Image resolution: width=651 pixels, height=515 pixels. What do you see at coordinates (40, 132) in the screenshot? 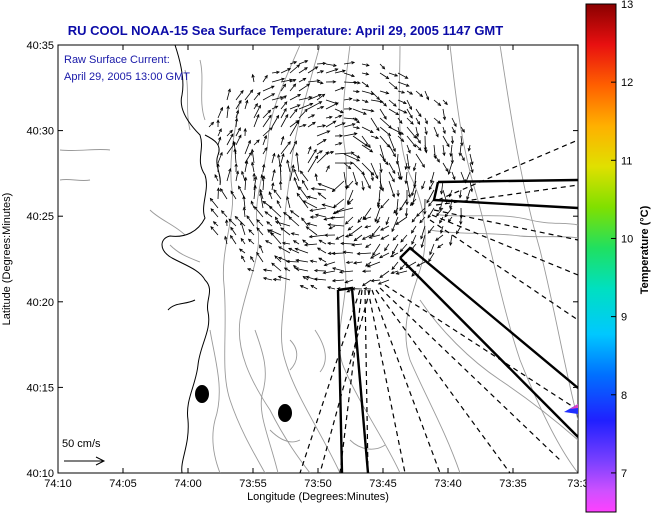
I see `y-tick-label: 40:30` at bounding box center [40, 132].